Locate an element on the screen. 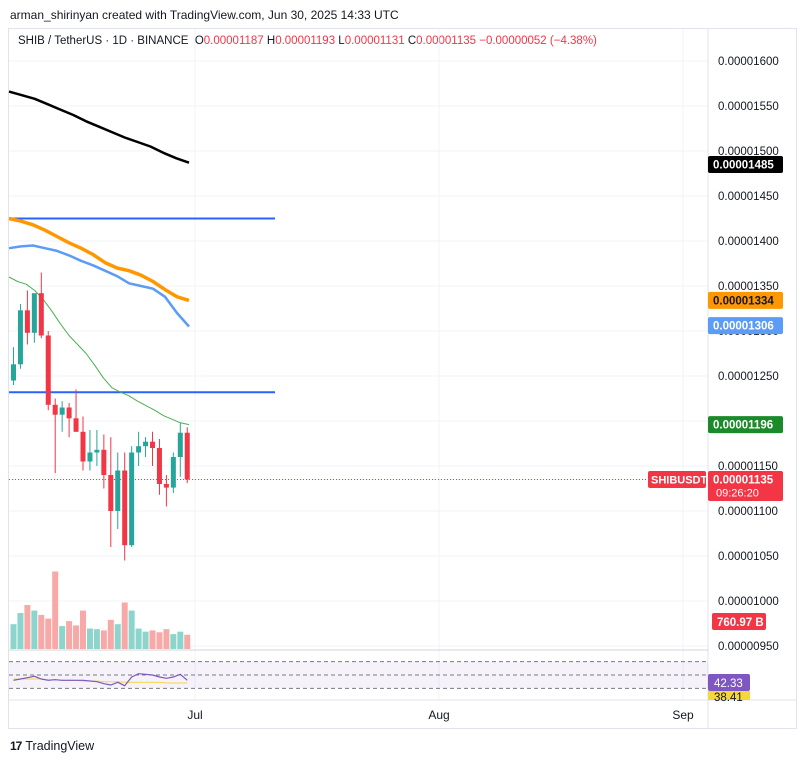 The image size is (804, 764). time-axis: Jul Aug Sep is located at coordinates (440, 715).